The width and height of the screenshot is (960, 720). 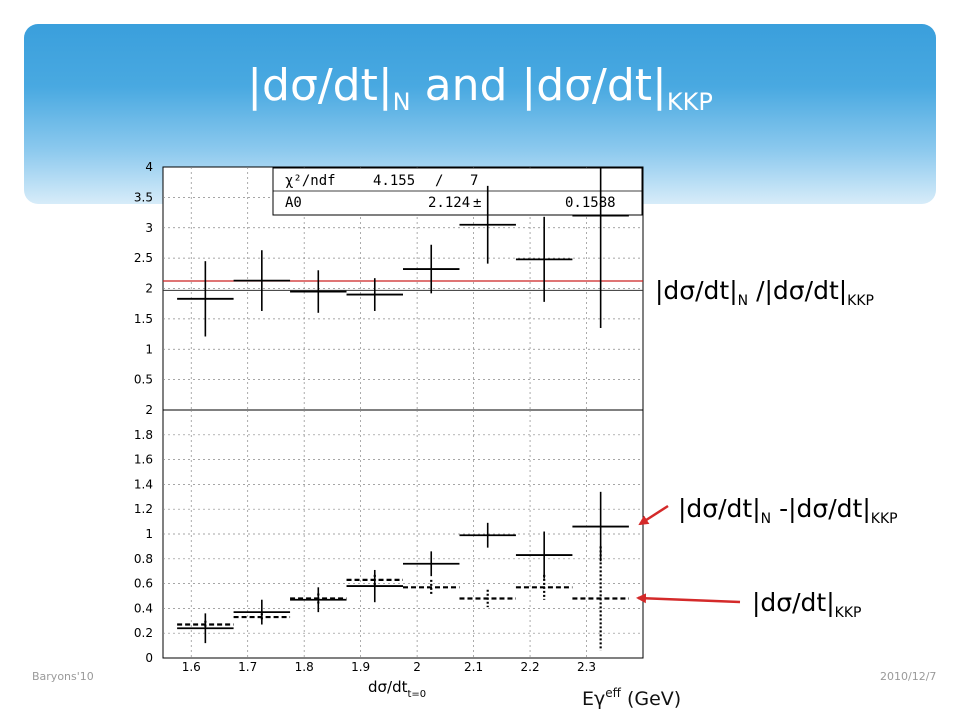 I want to click on fit-param-error: 0.1588, so click(x=590, y=203).